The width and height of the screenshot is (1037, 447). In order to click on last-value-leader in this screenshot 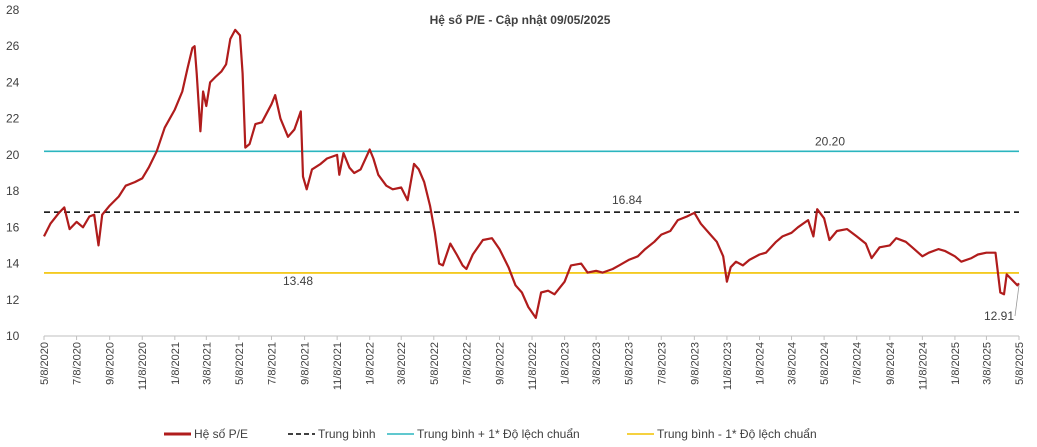, I will do `click(1017, 301)`.